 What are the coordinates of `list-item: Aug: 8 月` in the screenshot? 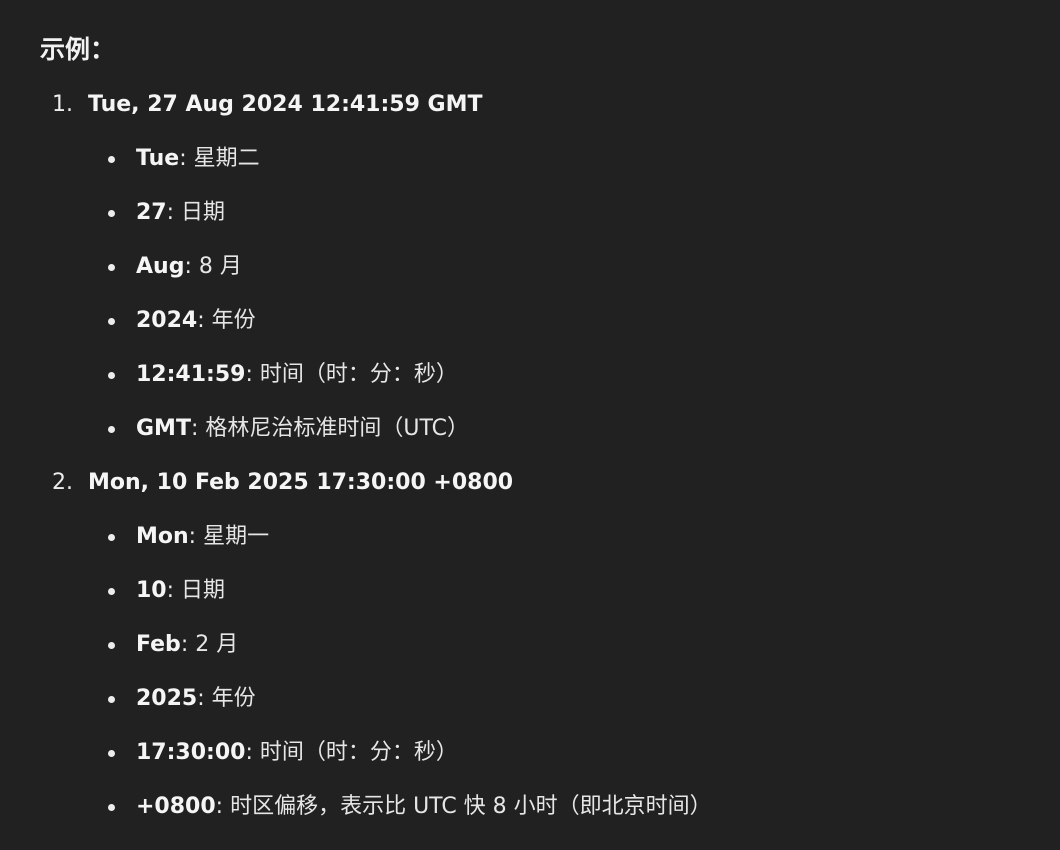 It's located at (540, 274).